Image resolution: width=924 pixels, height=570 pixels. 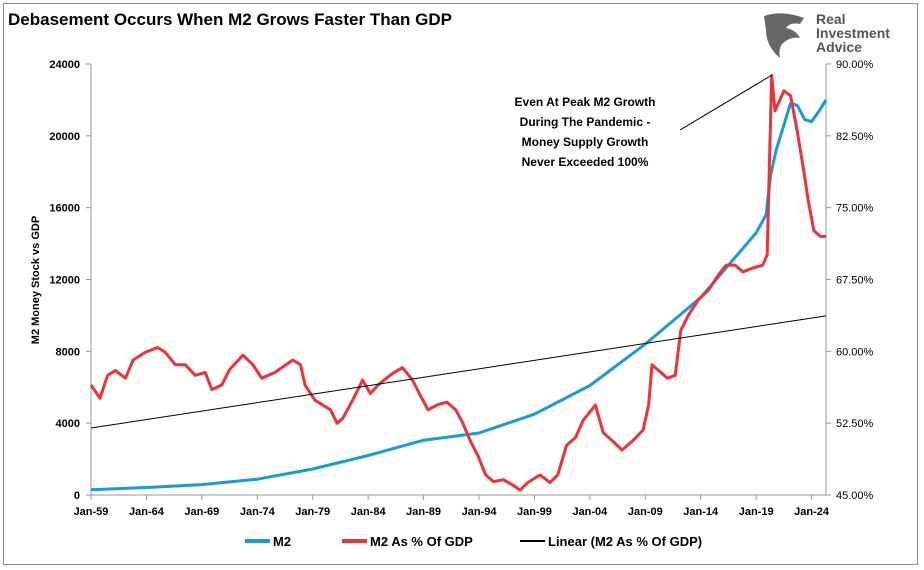 What do you see at coordinates (64, 137) in the screenshot?
I see `y-tick-label: 20000` at bounding box center [64, 137].